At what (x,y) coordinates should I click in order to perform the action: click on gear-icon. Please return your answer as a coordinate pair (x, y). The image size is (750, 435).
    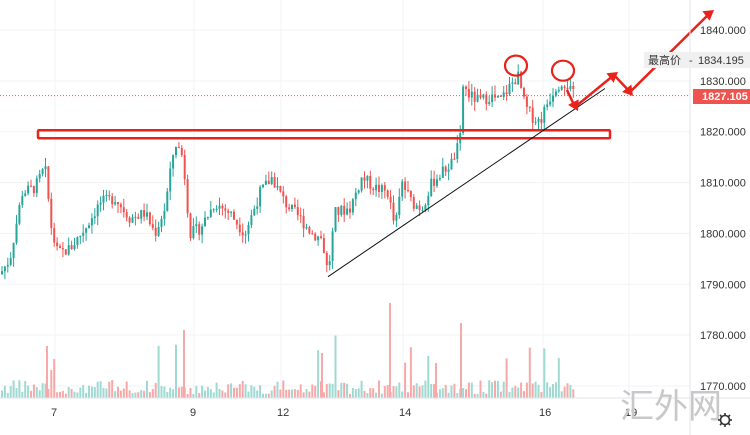
    Looking at the image, I should click on (725, 420).